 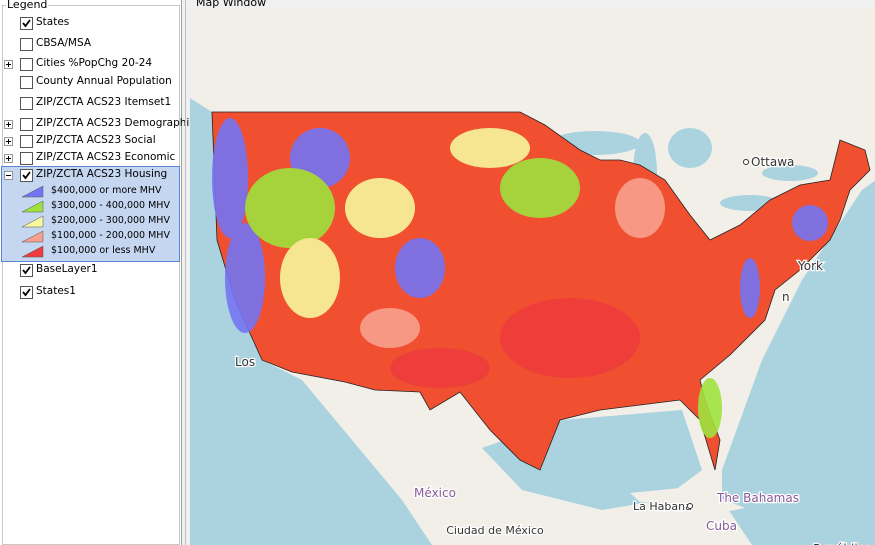 I want to click on layer-selection, so click(x=90, y=214).